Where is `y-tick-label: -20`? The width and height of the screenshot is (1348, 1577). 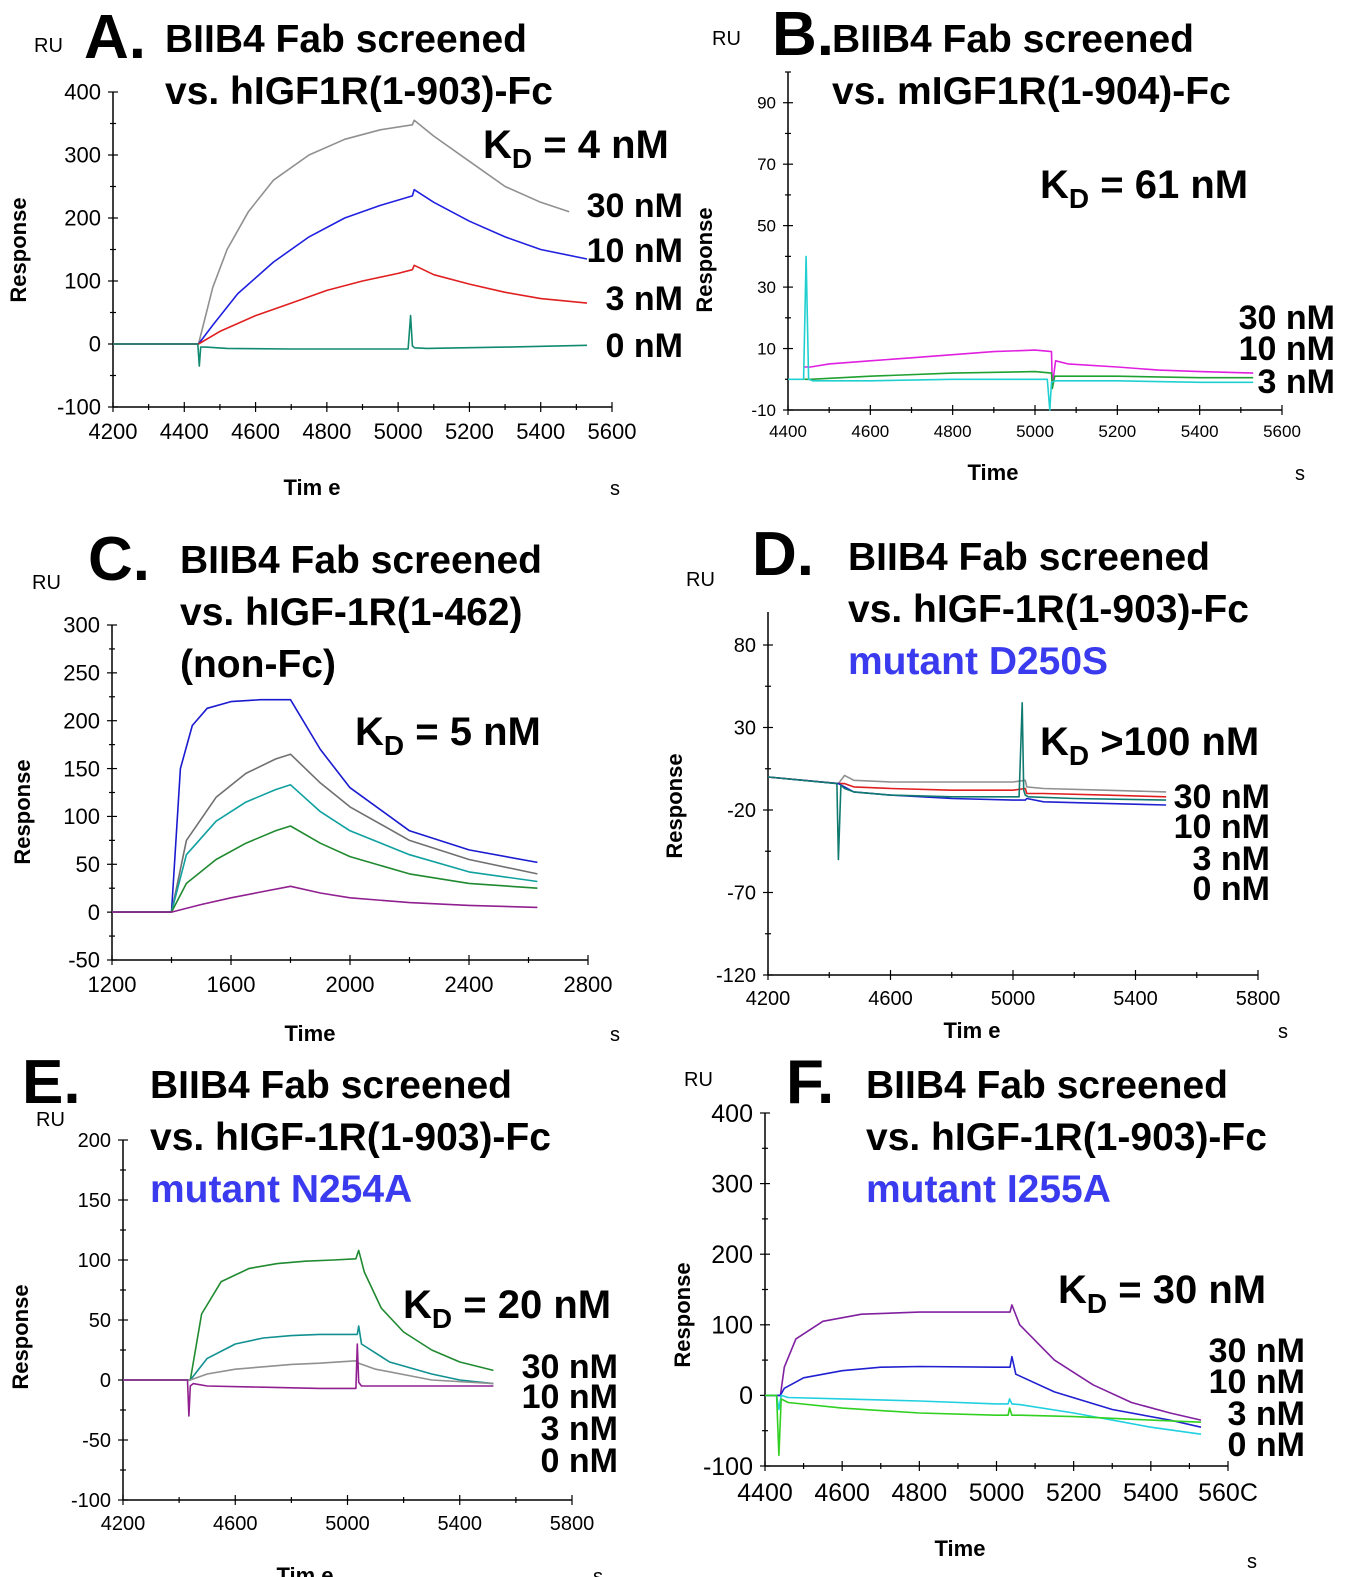 y-tick-label: -20 is located at coordinates (741, 811).